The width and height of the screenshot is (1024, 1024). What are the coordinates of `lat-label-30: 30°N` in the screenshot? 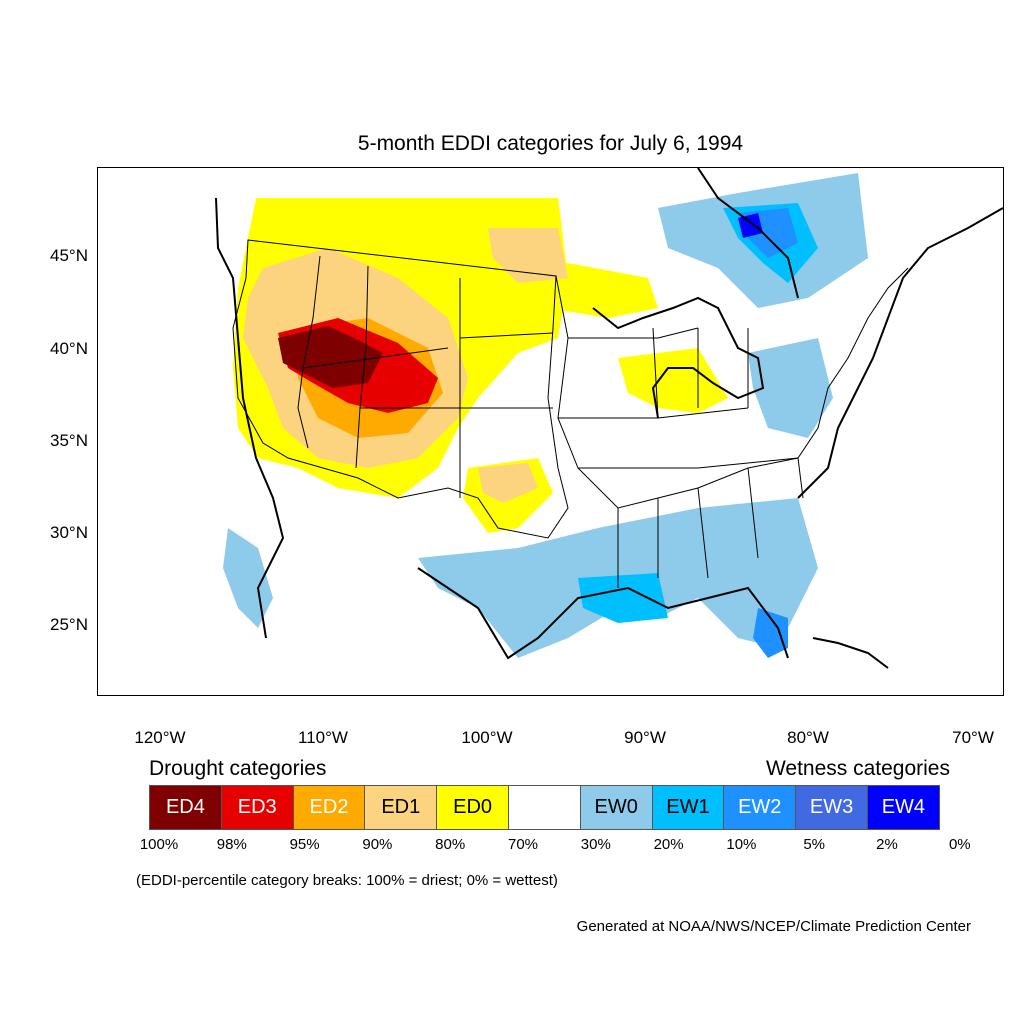 It's located at (69, 532).